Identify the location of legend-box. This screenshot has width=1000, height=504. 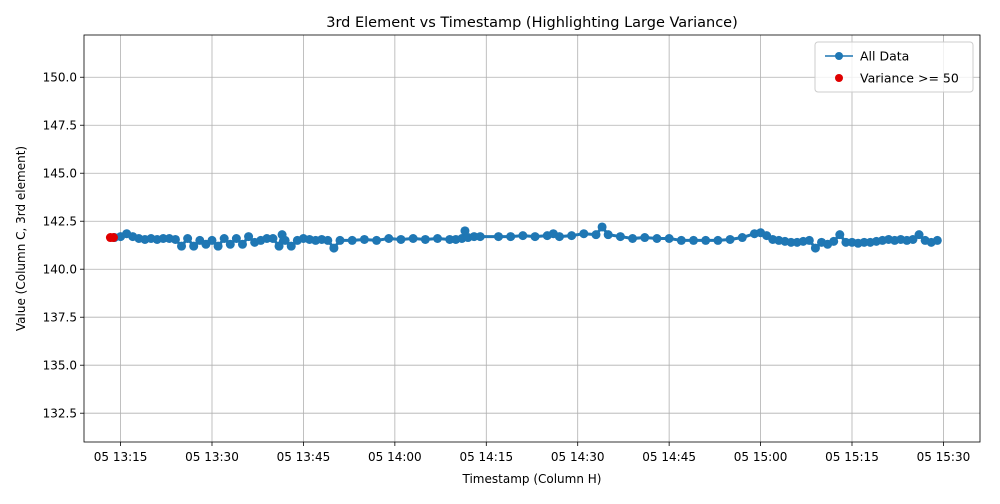
(894, 67).